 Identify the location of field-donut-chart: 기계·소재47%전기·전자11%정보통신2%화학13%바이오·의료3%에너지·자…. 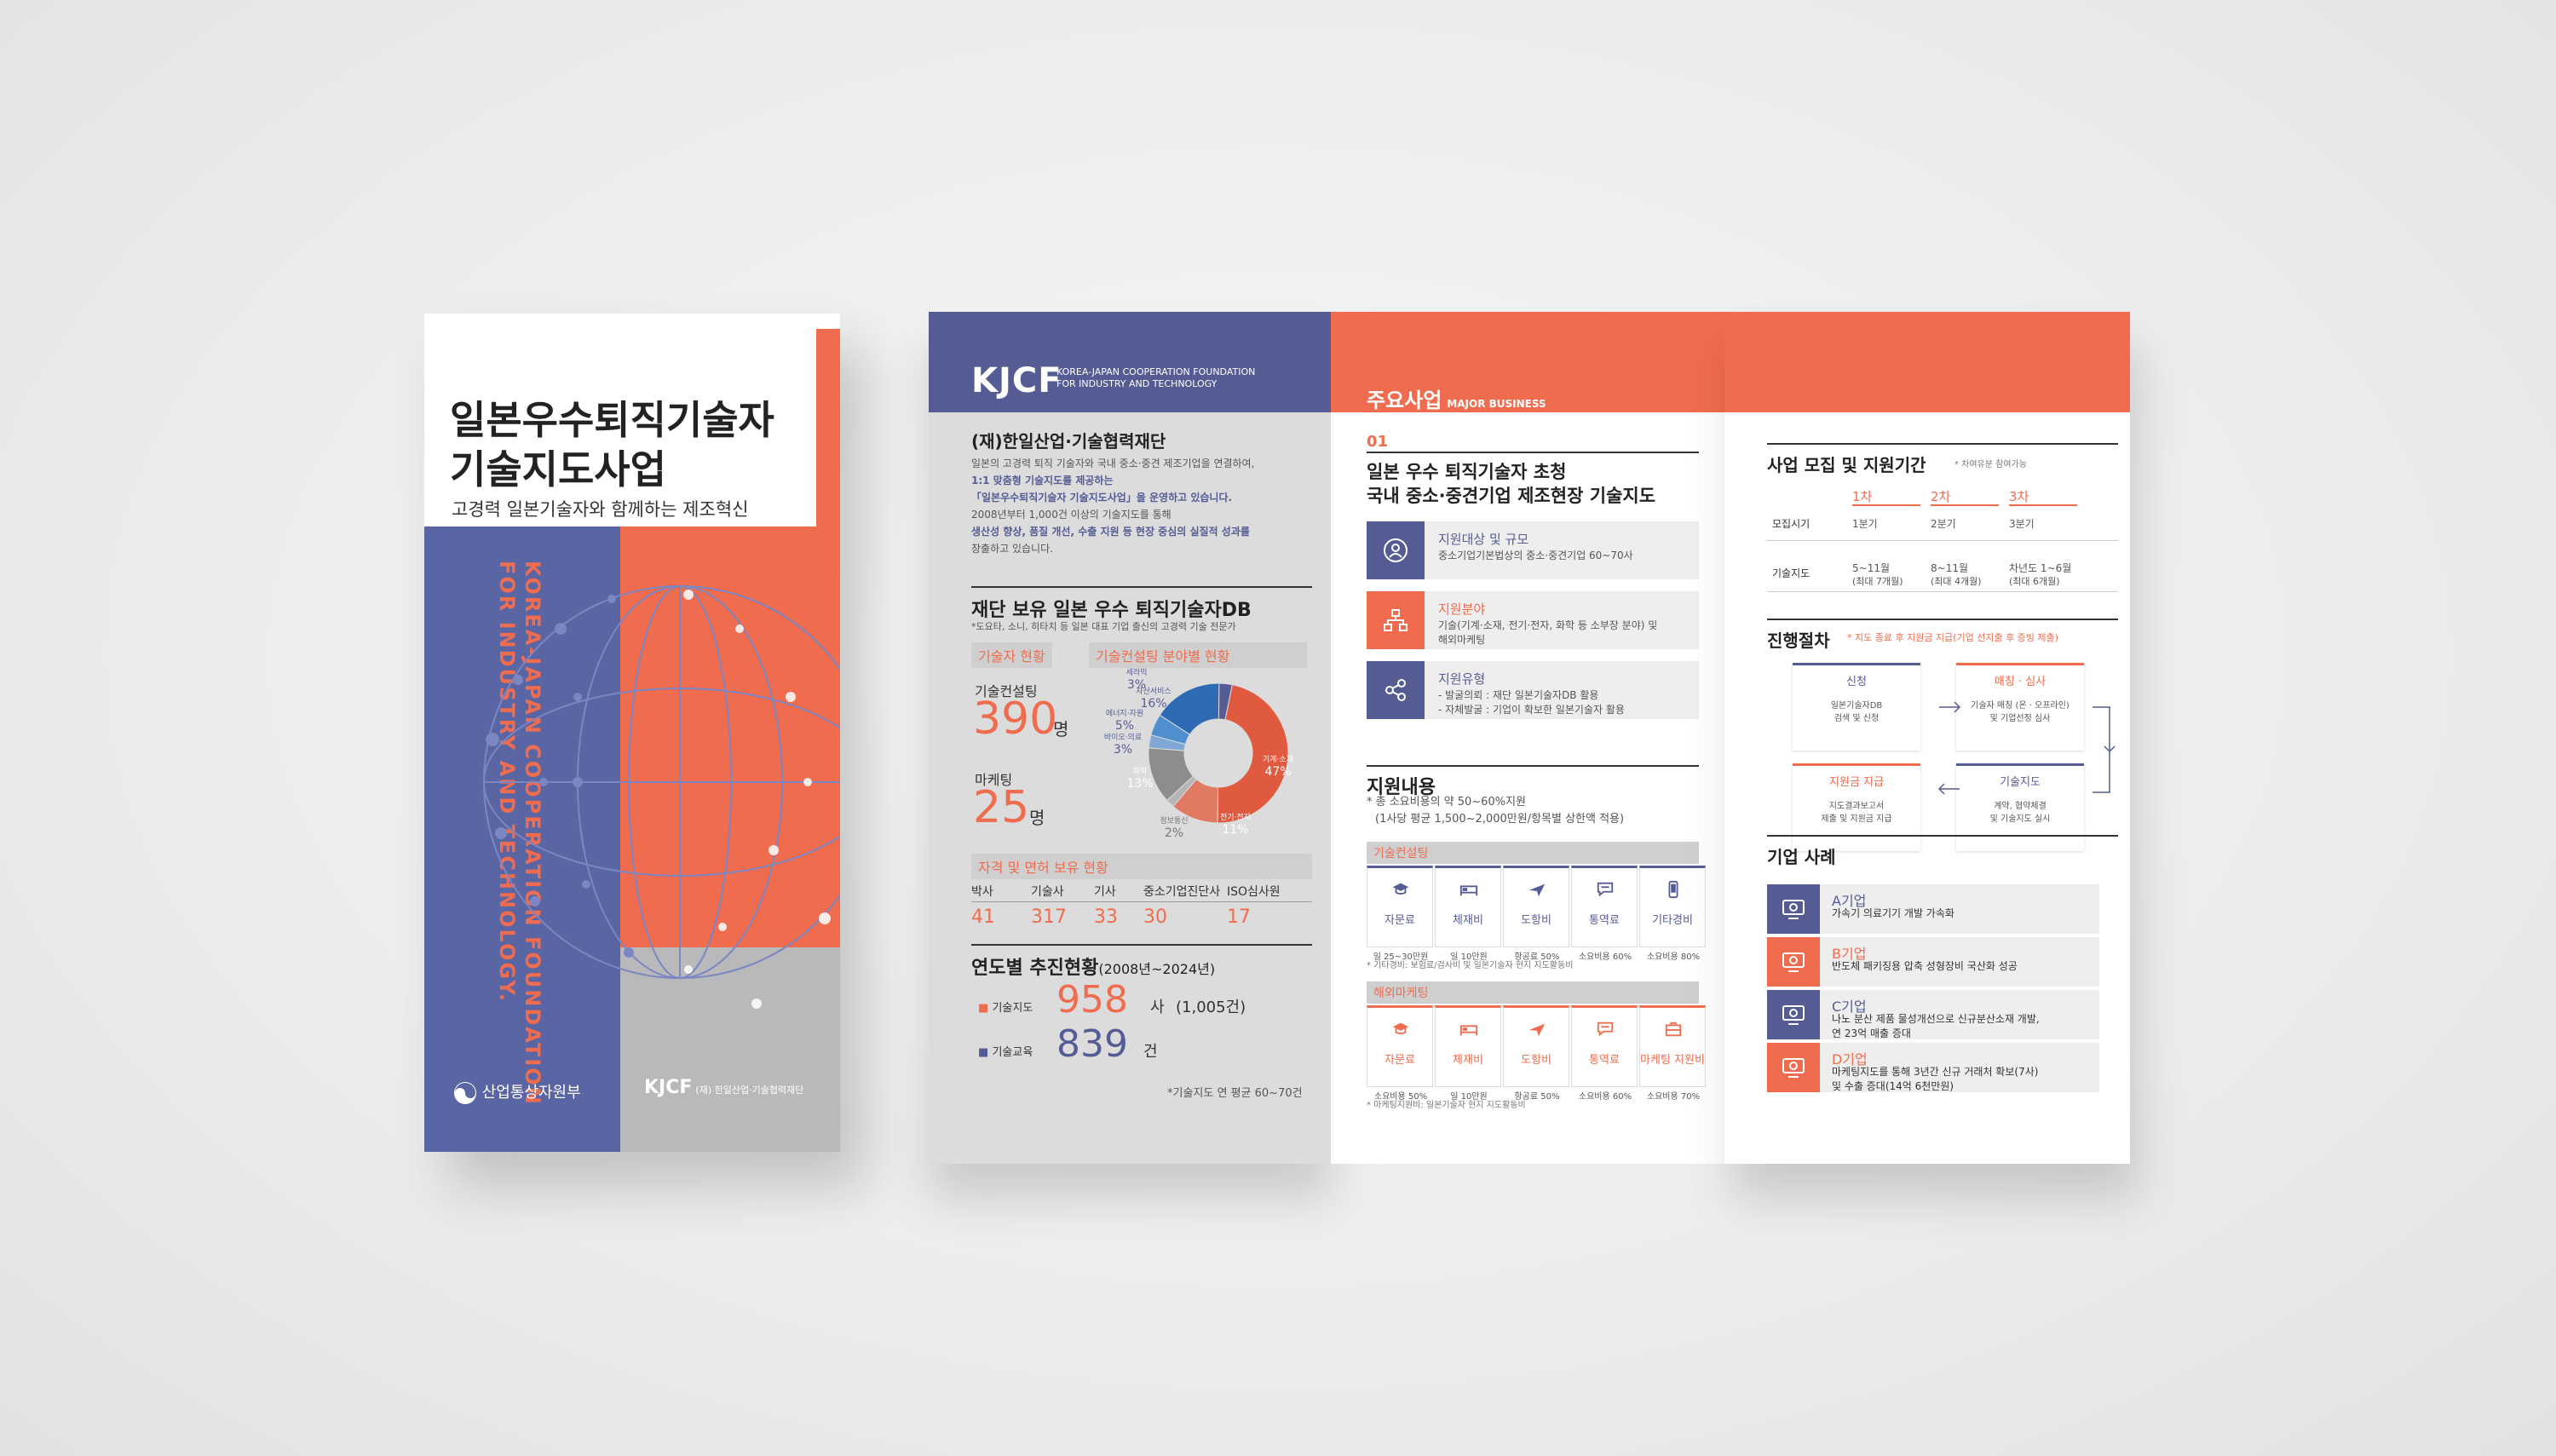
(1198, 753).